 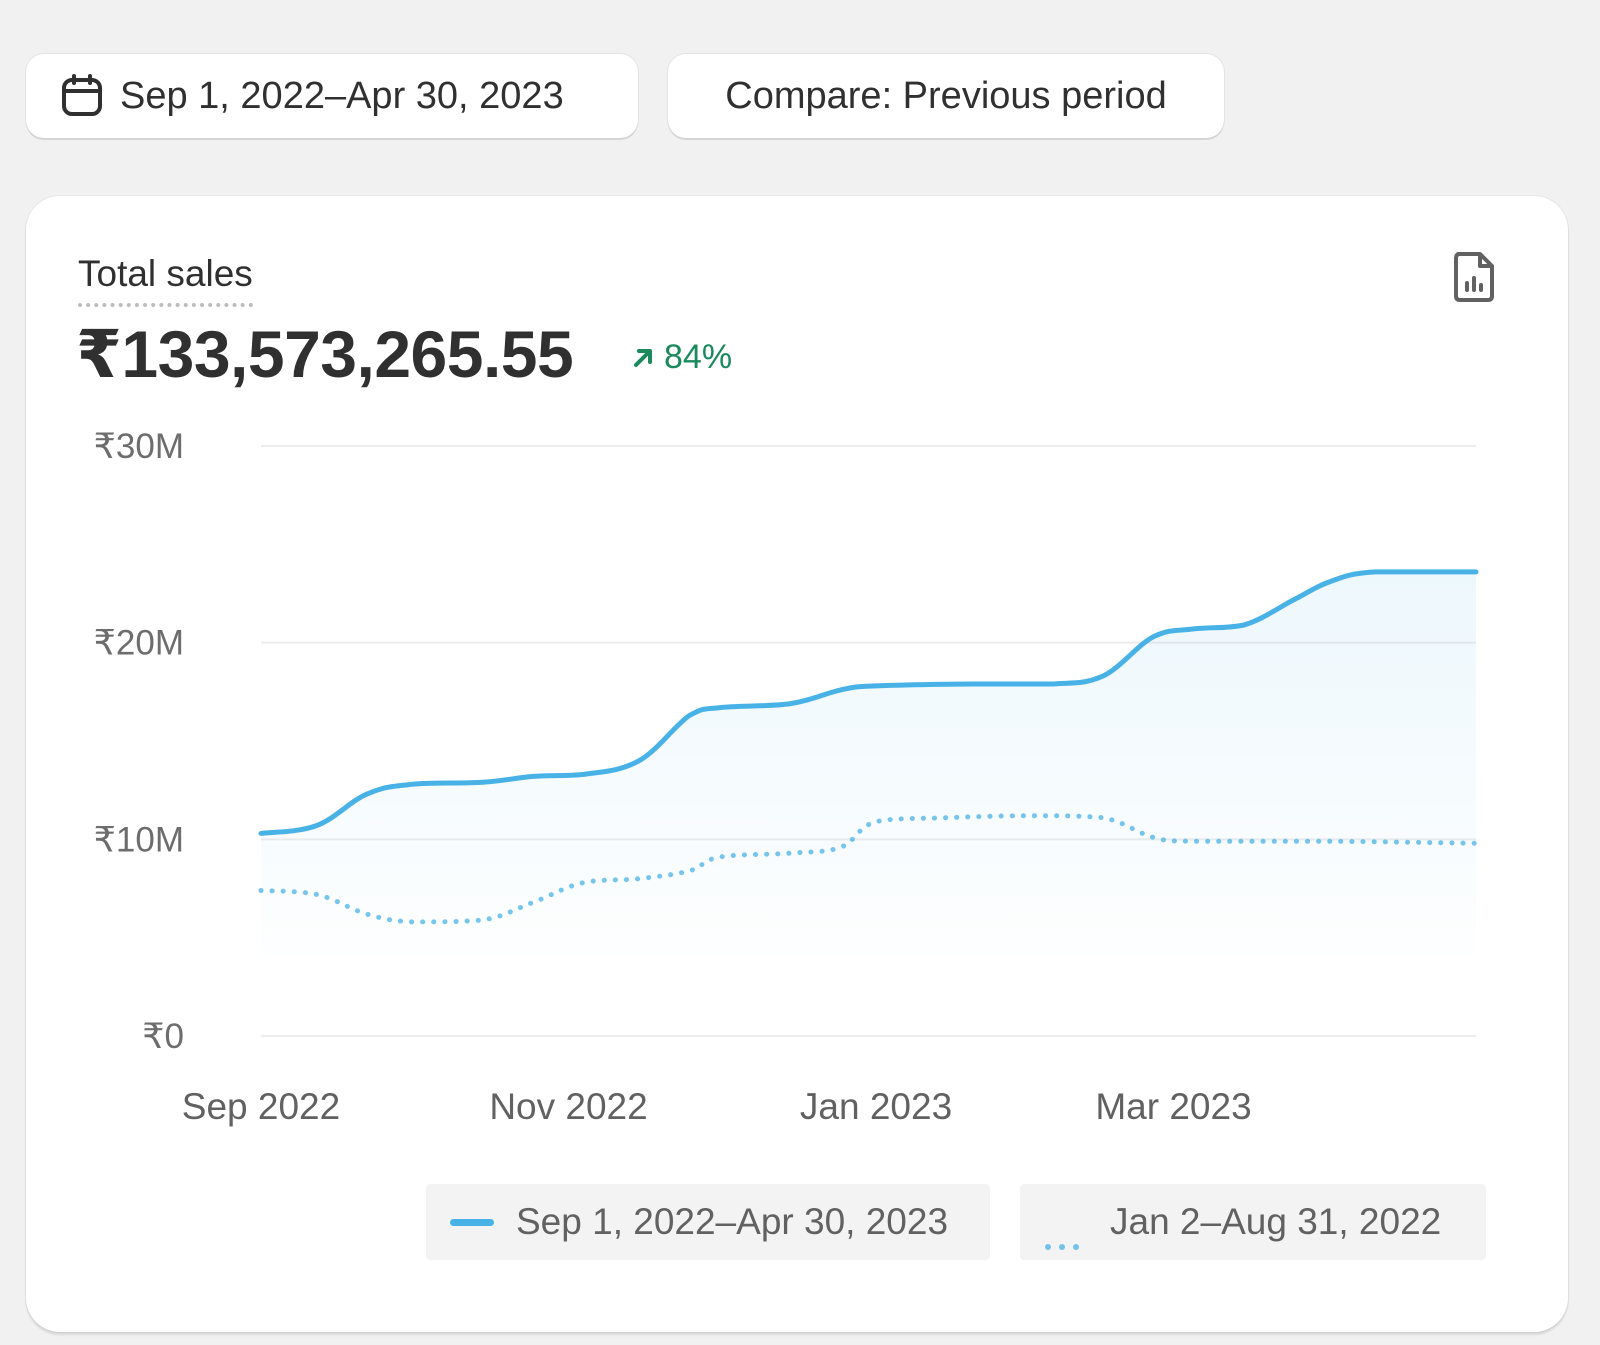 I want to click on date-range-label: Sep 1, 2022–Apr 30, 2023, so click(x=342, y=95).